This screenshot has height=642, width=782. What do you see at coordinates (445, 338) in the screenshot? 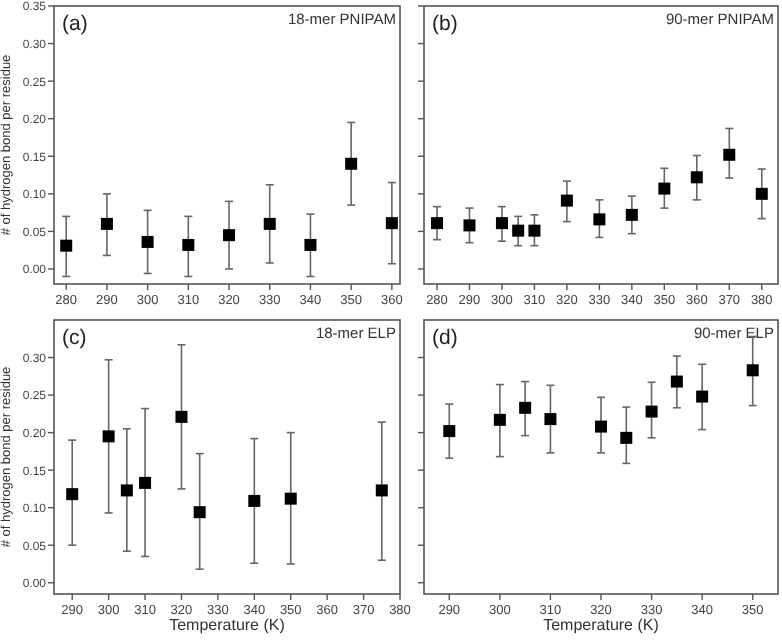
I see `chart-title: (d)` at bounding box center [445, 338].